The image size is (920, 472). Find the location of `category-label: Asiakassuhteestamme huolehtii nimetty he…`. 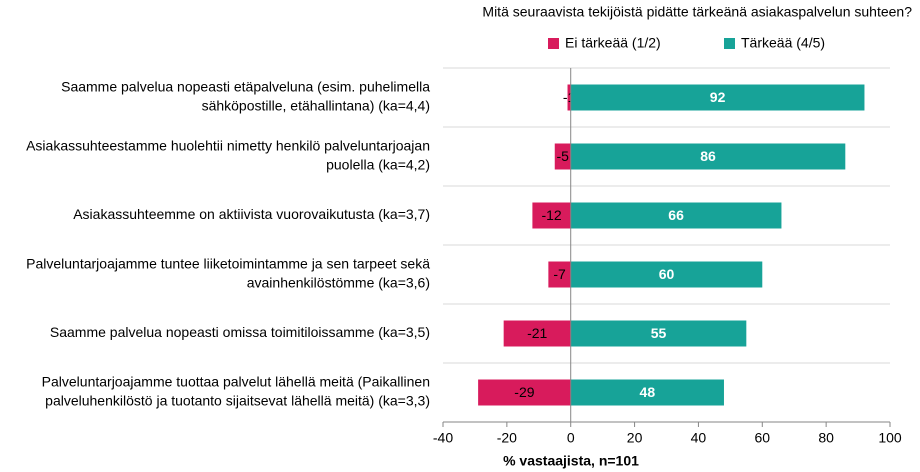

category-label: Asiakassuhteestamme huolehtii nimetty he… is located at coordinates (228, 146).